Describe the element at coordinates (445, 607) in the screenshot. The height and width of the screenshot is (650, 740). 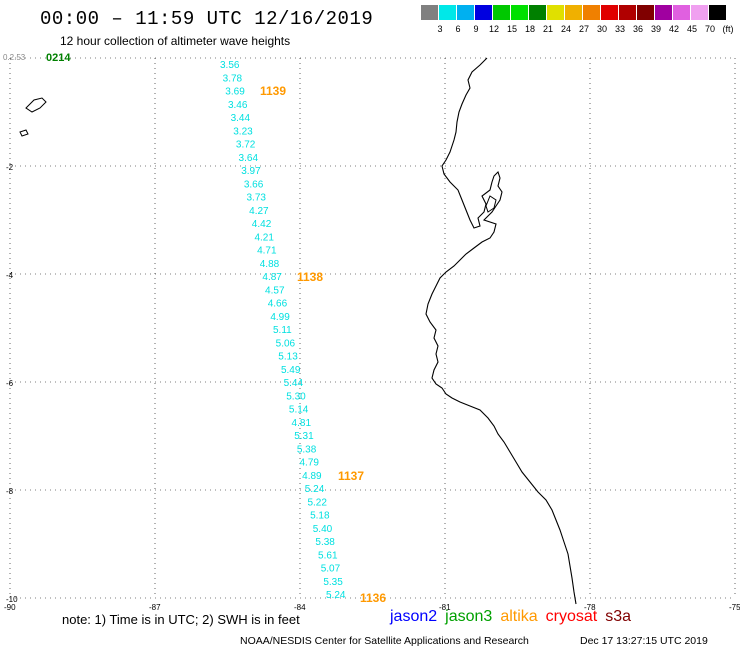
I see `x-tick-label: -81` at that location.